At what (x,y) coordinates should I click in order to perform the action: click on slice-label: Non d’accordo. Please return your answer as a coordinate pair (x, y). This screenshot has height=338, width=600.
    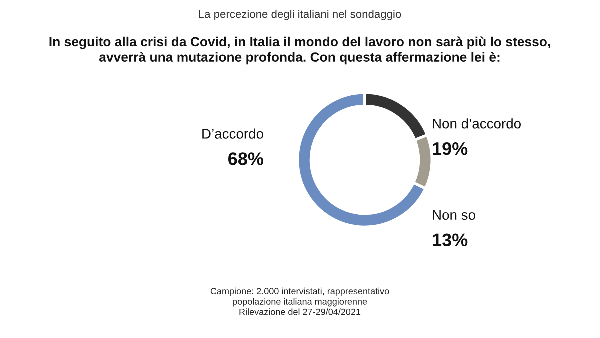
    Looking at the image, I should click on (477, 123).